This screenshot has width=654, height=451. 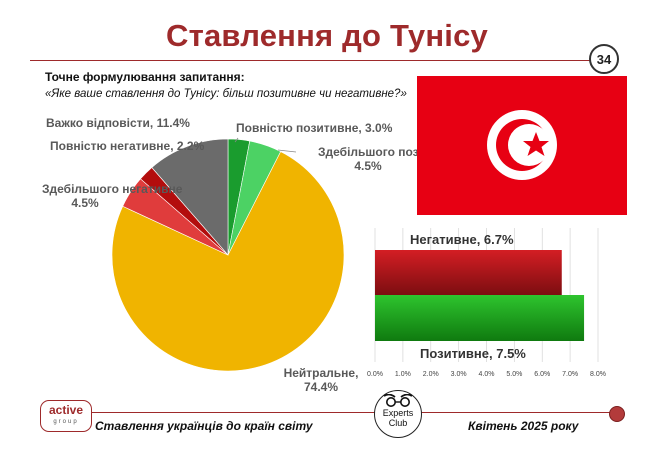 What do you see at coordinates (145, 77) in the screenshot?
I see `question-label: Точне формулювання запитання:` at bounding box center [145, 77].